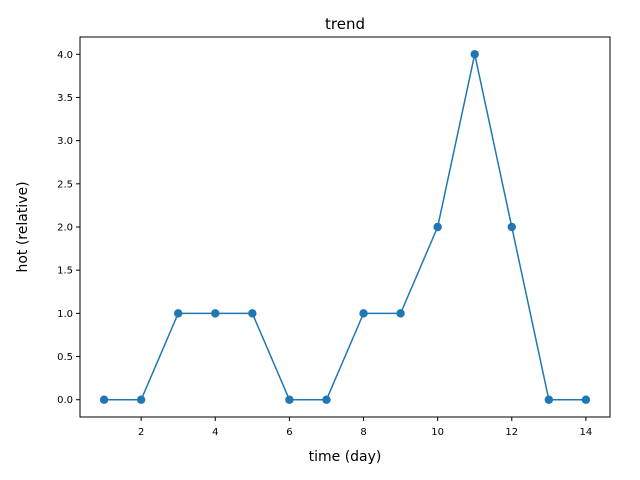 Image resolution: width=640 pixels, height=480 pixels. Describe the element at coordinates (65, 228) in the screenshot. I see `y-tick-label: 2.0` at that location.